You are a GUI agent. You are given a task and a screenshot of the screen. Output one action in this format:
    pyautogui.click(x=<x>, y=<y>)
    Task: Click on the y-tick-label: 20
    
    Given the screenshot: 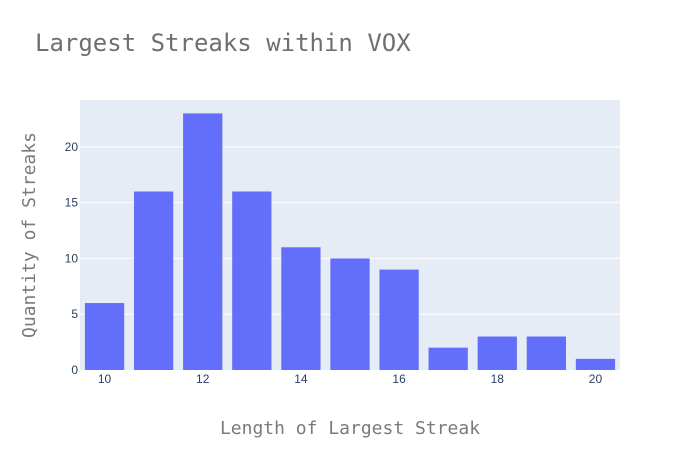 What is the action you would take?
    pyautogui.click(x=72, y=147)
    